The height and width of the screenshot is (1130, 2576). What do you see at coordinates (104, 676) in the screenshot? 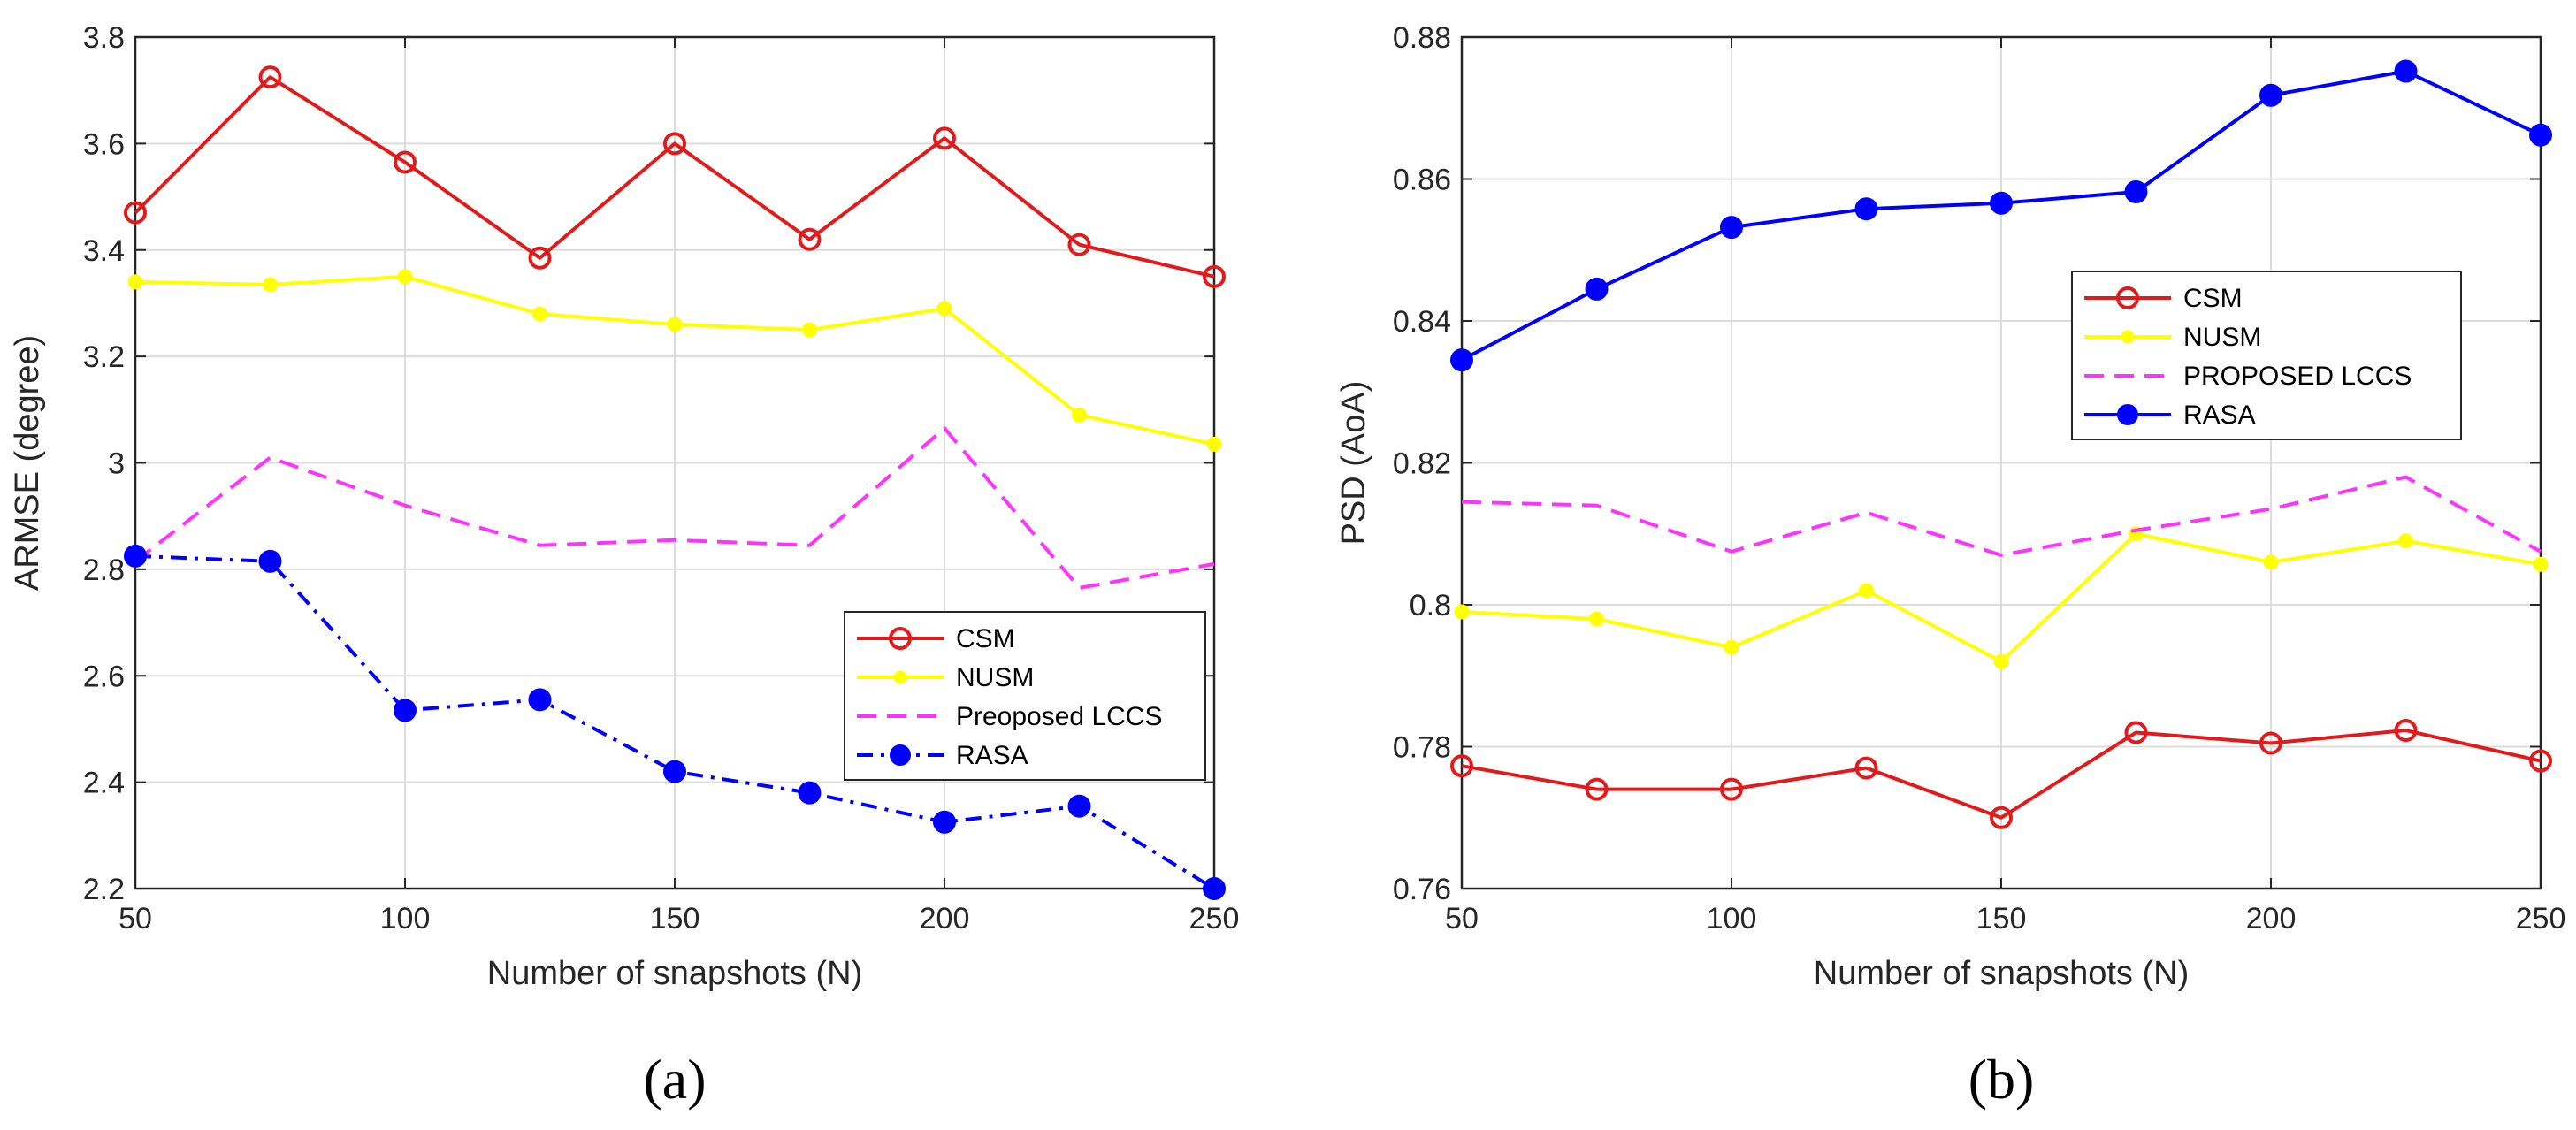
I see `y-tick-label: 2.6` at bounding box center [104, 676].